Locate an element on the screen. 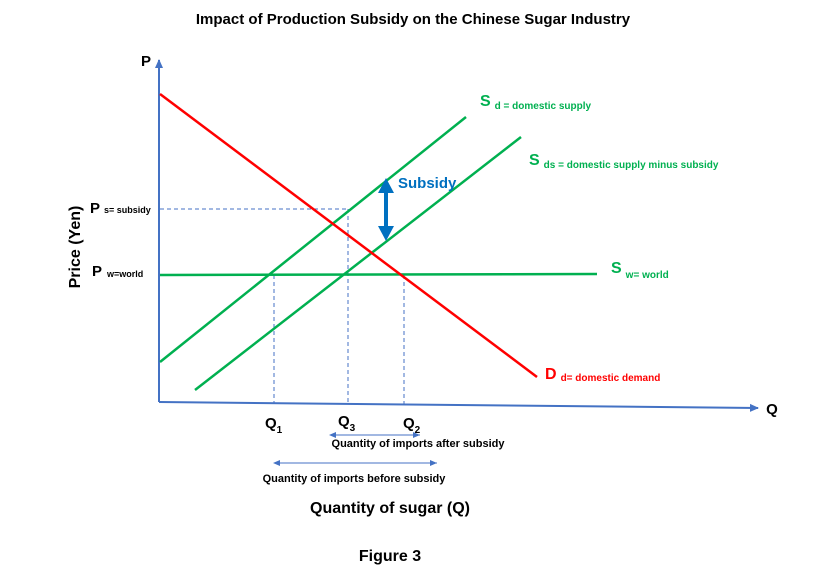 This screenshot has height=573, width=819. q2-label: Q2 is located at coordinates (412, 425).